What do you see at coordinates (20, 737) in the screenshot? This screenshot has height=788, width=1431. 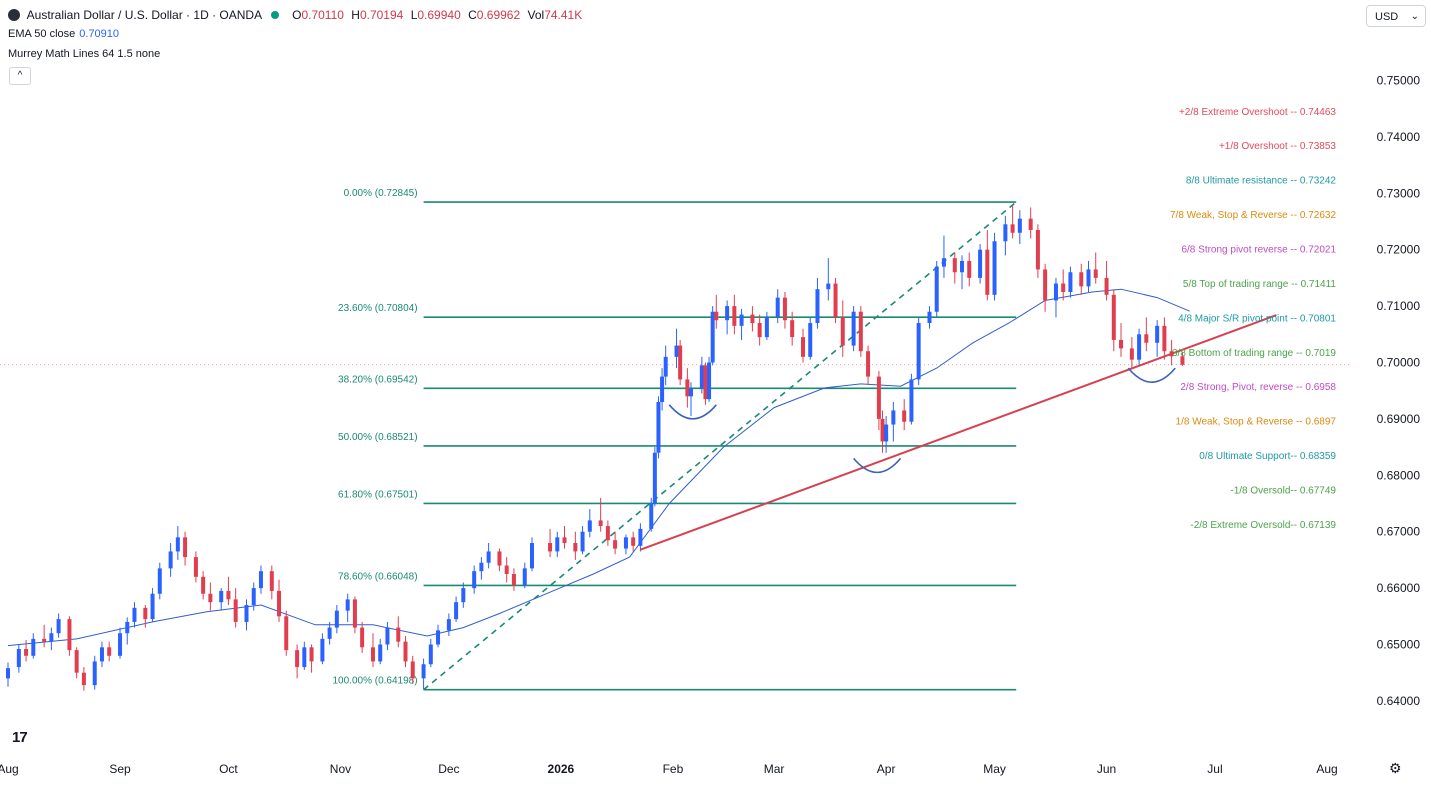 I see `tradingview-logo: 17` at bounding box center [20, 737].